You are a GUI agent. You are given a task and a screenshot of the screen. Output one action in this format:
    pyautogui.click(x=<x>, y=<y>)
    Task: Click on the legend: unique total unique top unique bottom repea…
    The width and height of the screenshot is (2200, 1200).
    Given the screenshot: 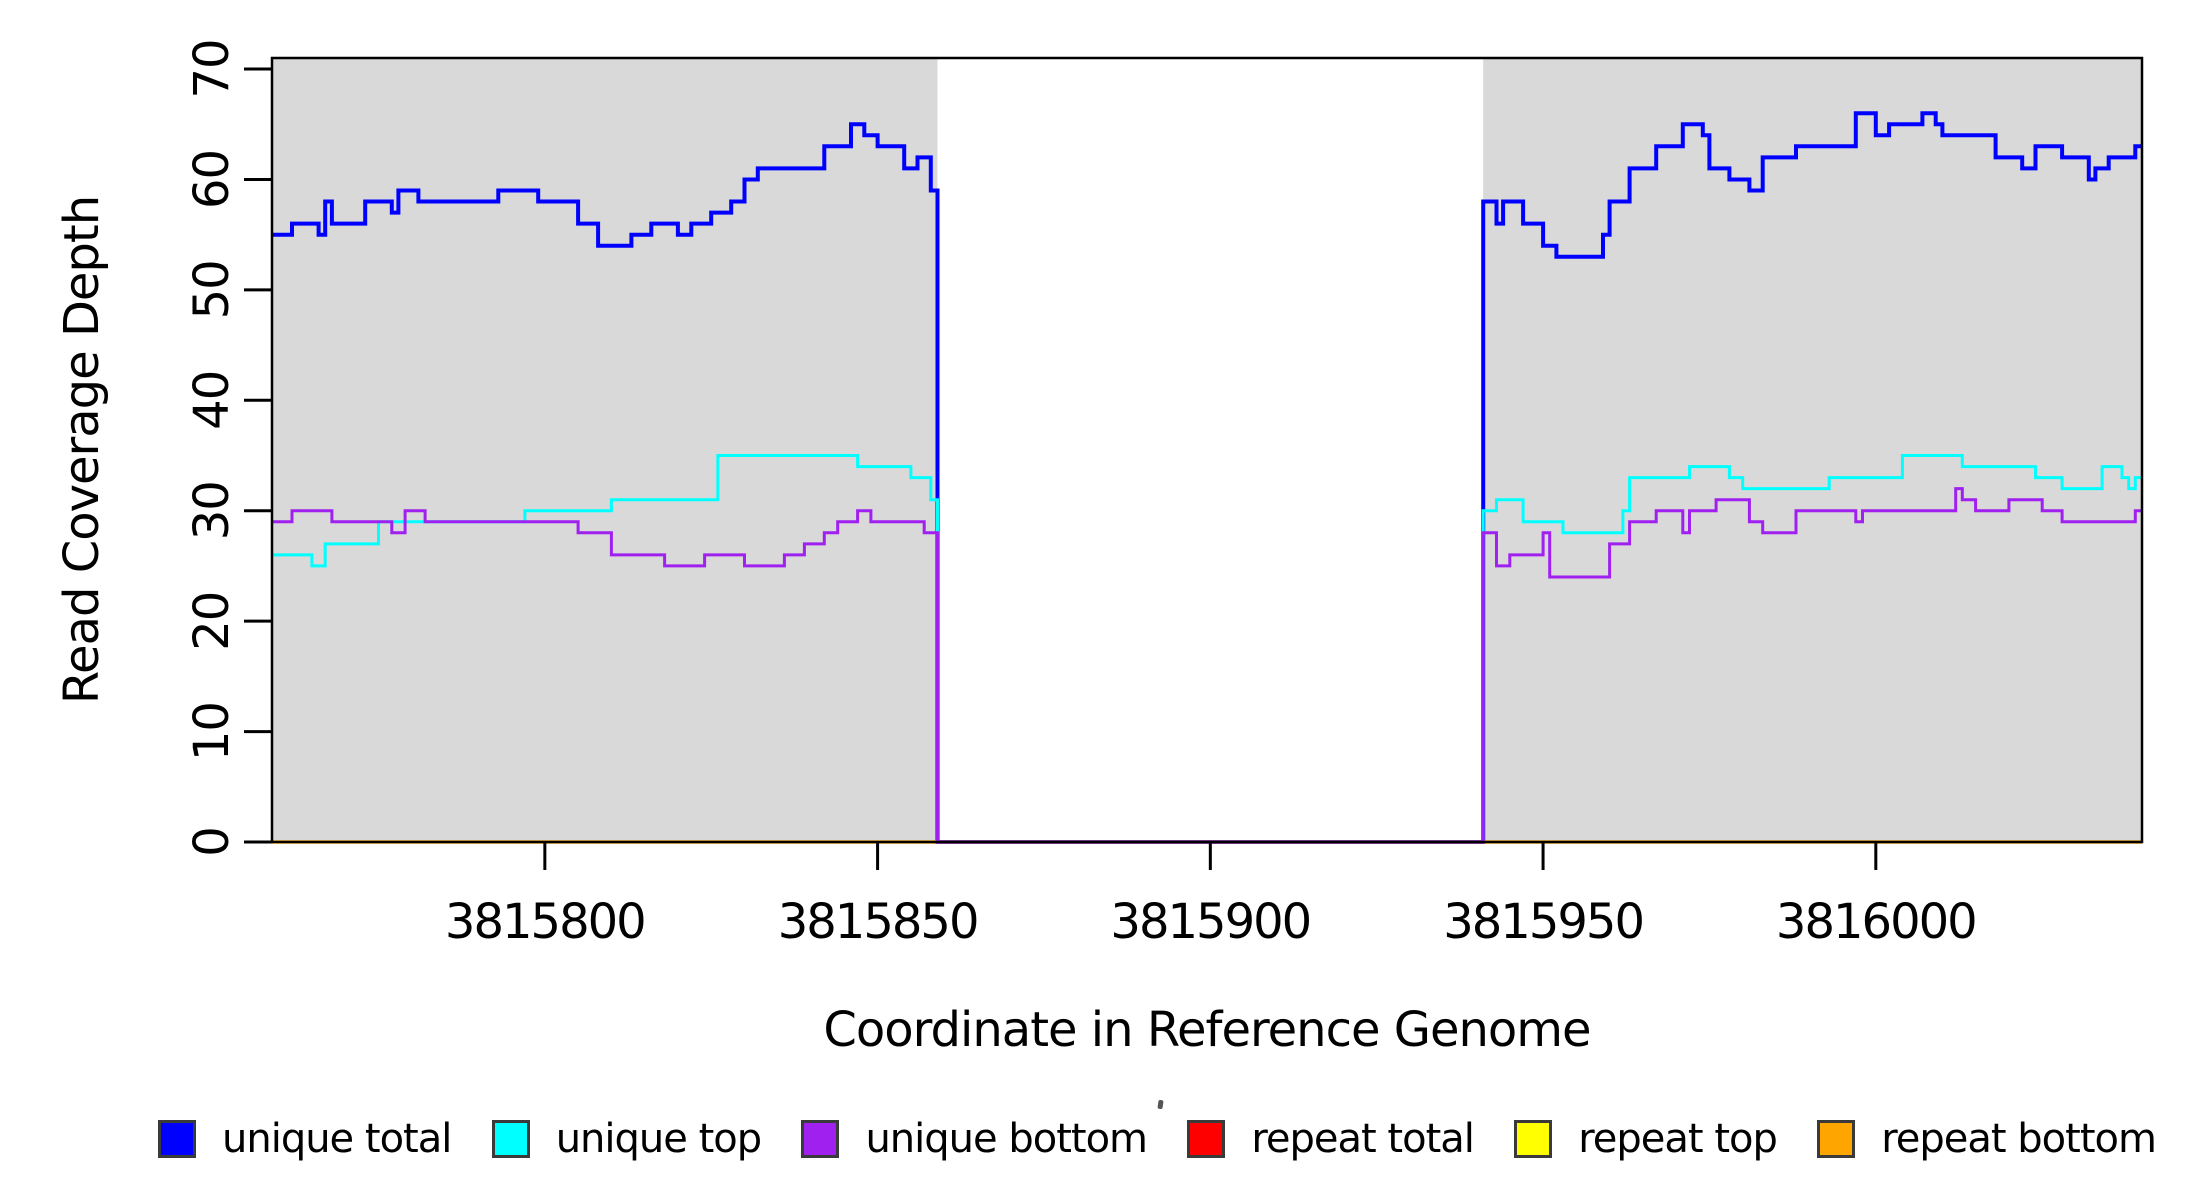 What is the action you would take?
    pyautogui.click(x=1157, y=1139)
    